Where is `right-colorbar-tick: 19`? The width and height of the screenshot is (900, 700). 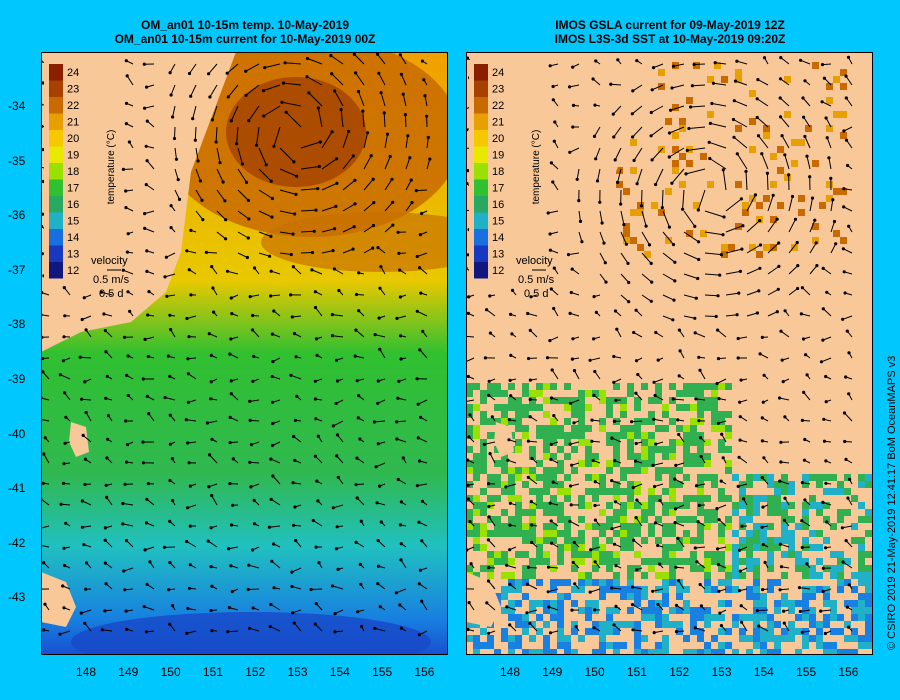 right-colorbar-tick: 19 is located at coordinates (498, 156).